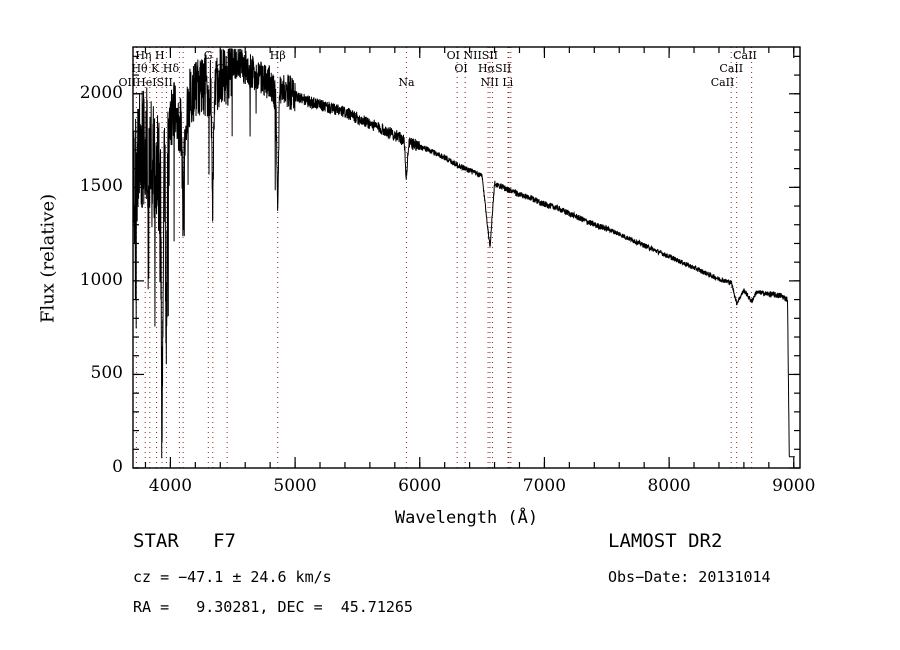 This screenshot has width=900, height=650. What do you see at coordinates (295, 486) in the screenshot?
I see `x-tick-label: 5000` at bounding box center [295, 486].